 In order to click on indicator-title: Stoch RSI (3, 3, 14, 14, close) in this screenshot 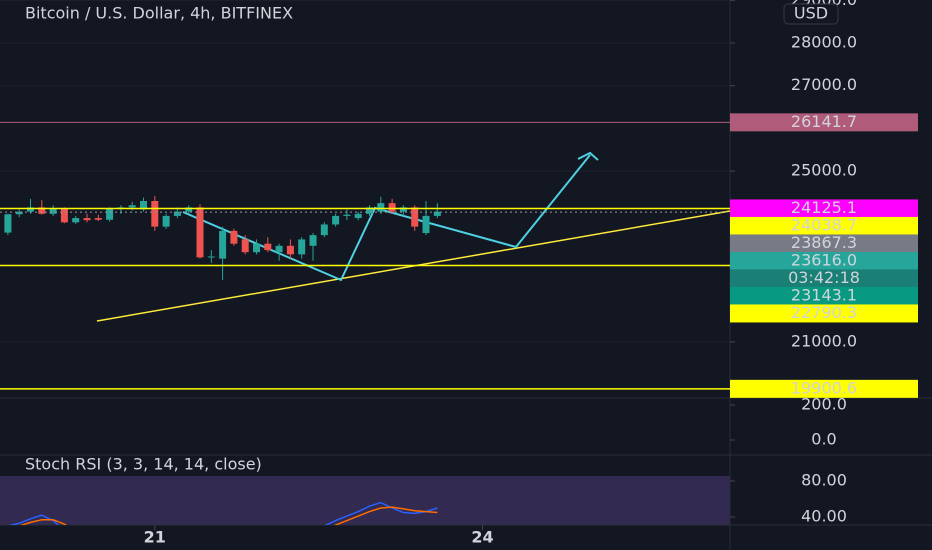, I will do `click(143, 464)`.